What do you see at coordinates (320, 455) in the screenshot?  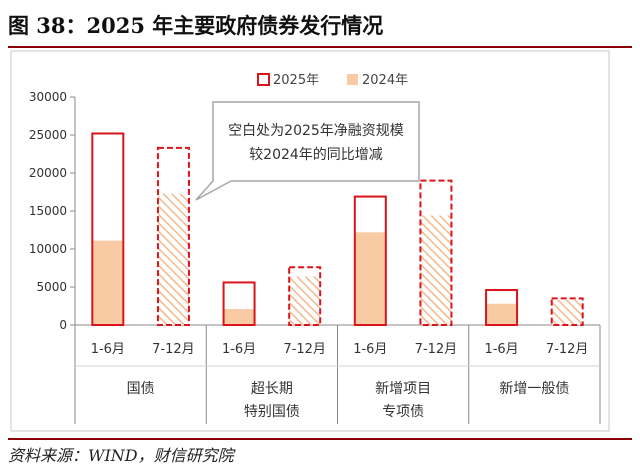 I see `source-note: 资料来源：WIND，财信研究院` at bounding box center [320, 455].